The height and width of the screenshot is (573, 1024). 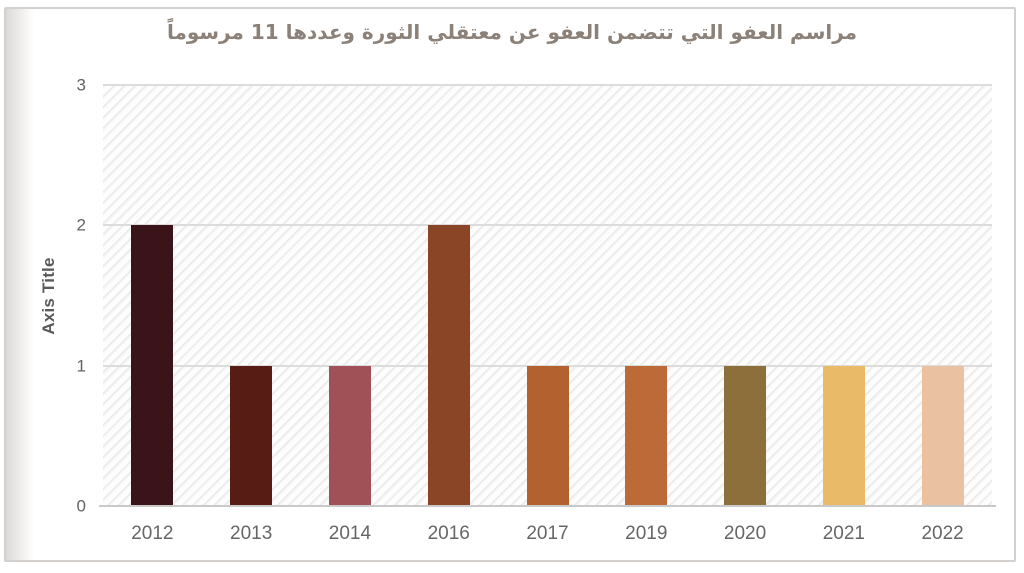 I want to click on x-label-2012: 2012, so click(x=152, y=533).